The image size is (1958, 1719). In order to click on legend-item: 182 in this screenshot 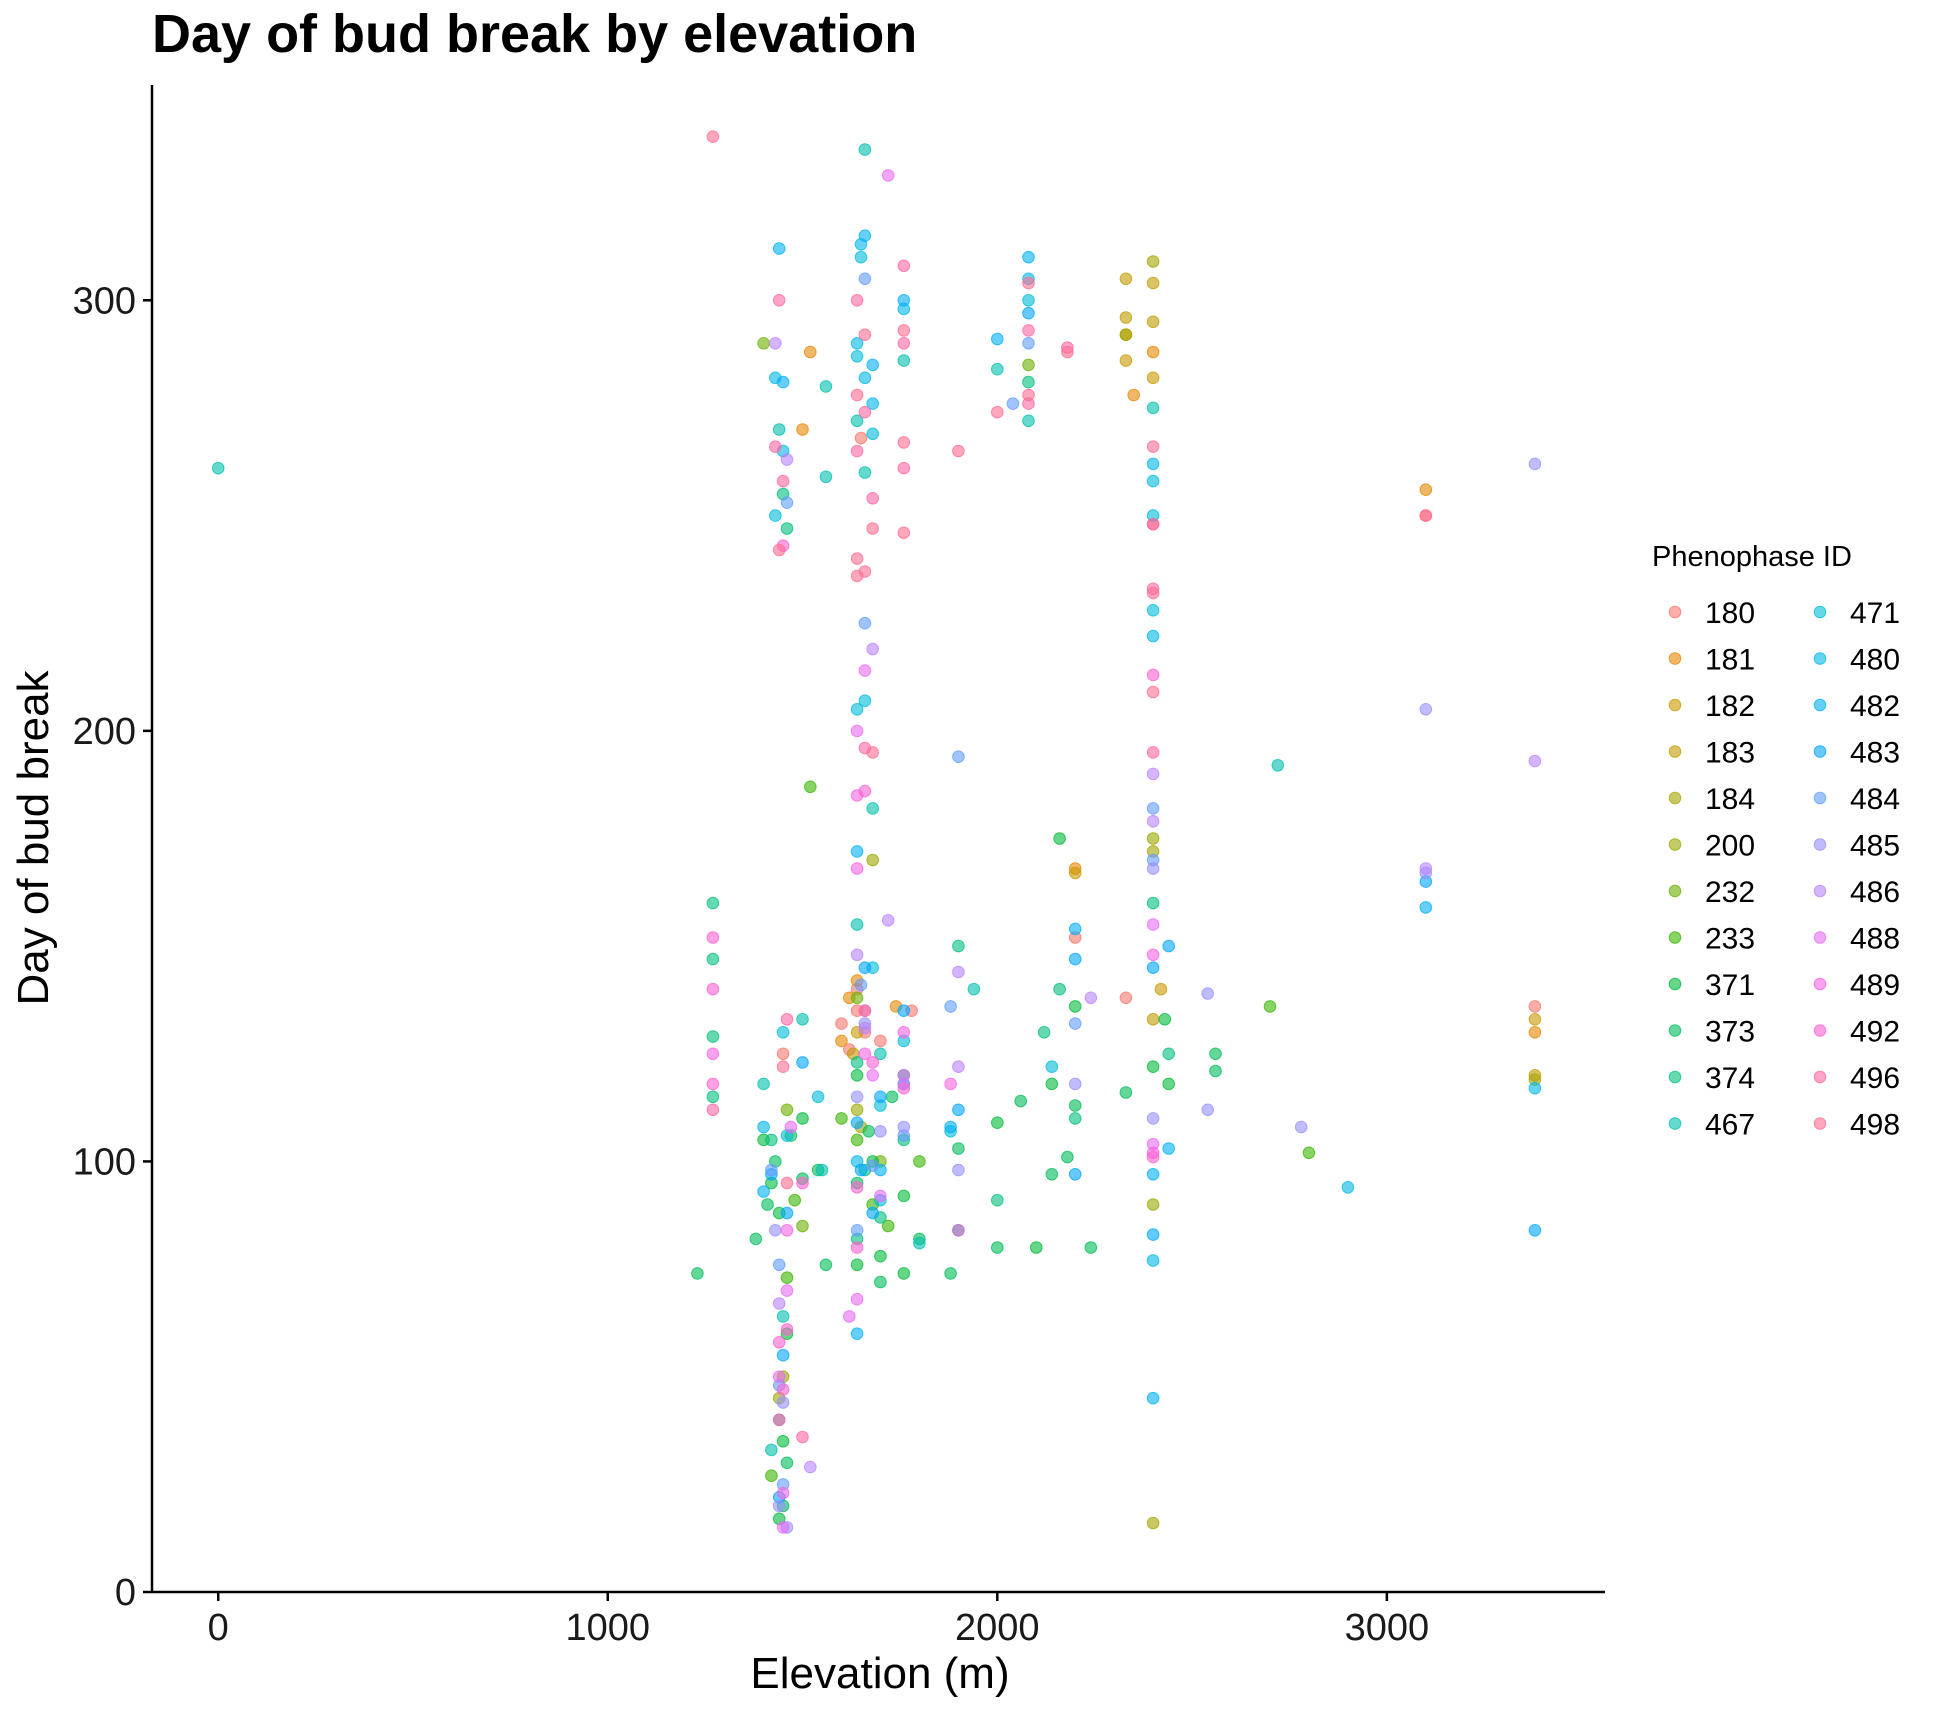, I will do `click(1711, 706)`.